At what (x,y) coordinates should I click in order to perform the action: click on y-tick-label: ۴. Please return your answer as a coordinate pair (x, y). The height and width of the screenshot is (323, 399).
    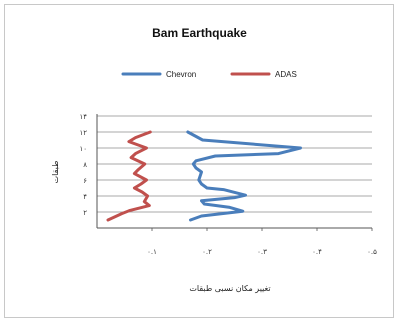
    Looking at the image, I should click on (85, 197).